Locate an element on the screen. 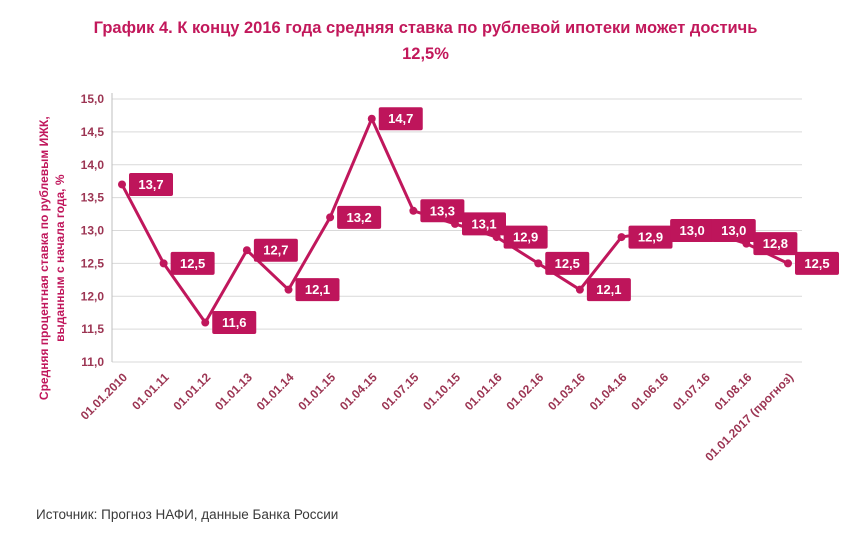  data-label-text: 13,2 is located at coordinates (358, 217).